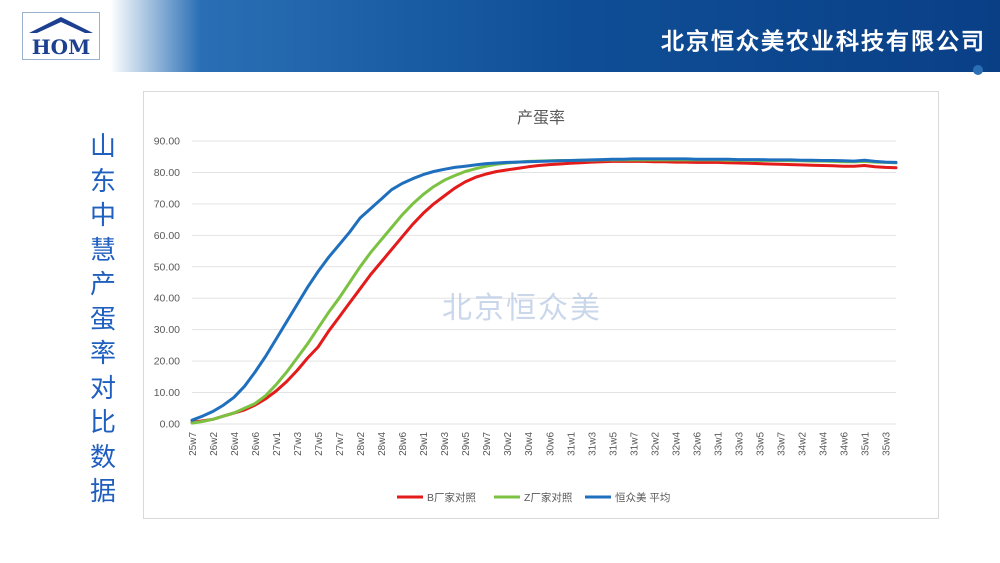 The width and height of the screenshot is (1000, 563). What do you see at coordinates (361, 444) in the screenshot?
I see `x-tick-label: 28w2` at bounding box center [361, 444].